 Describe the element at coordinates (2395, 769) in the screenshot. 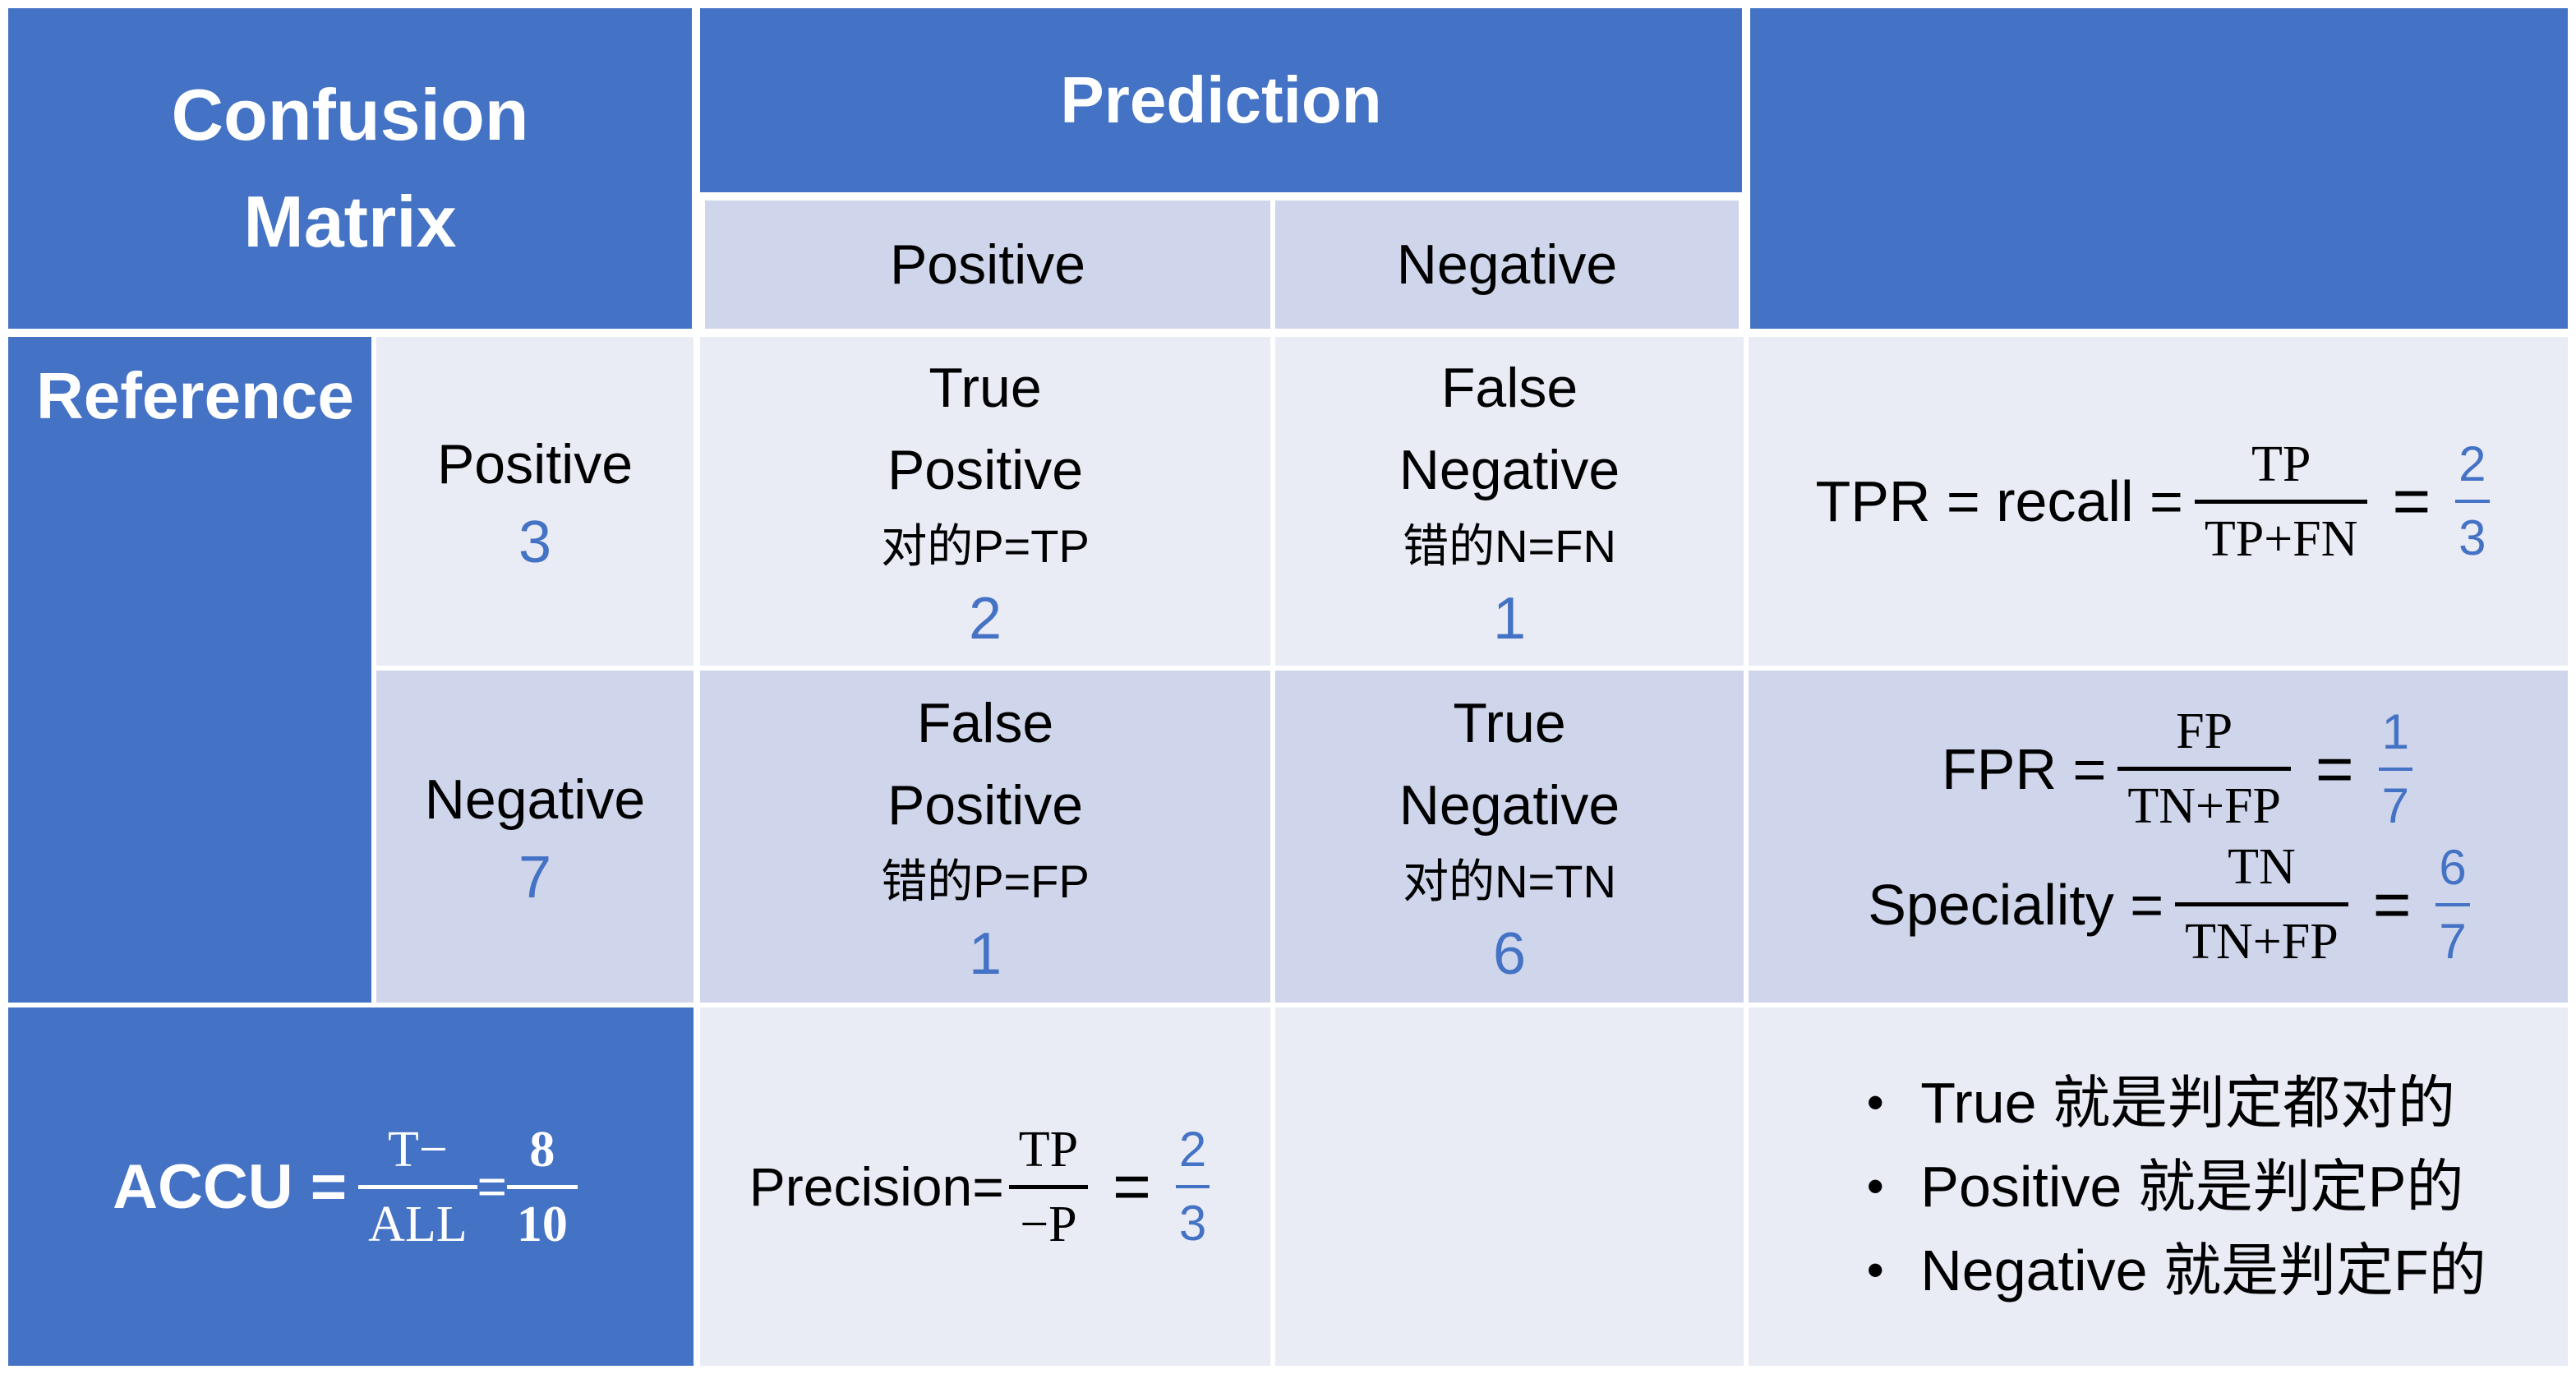

I see `fpr-value-bar` at that location.